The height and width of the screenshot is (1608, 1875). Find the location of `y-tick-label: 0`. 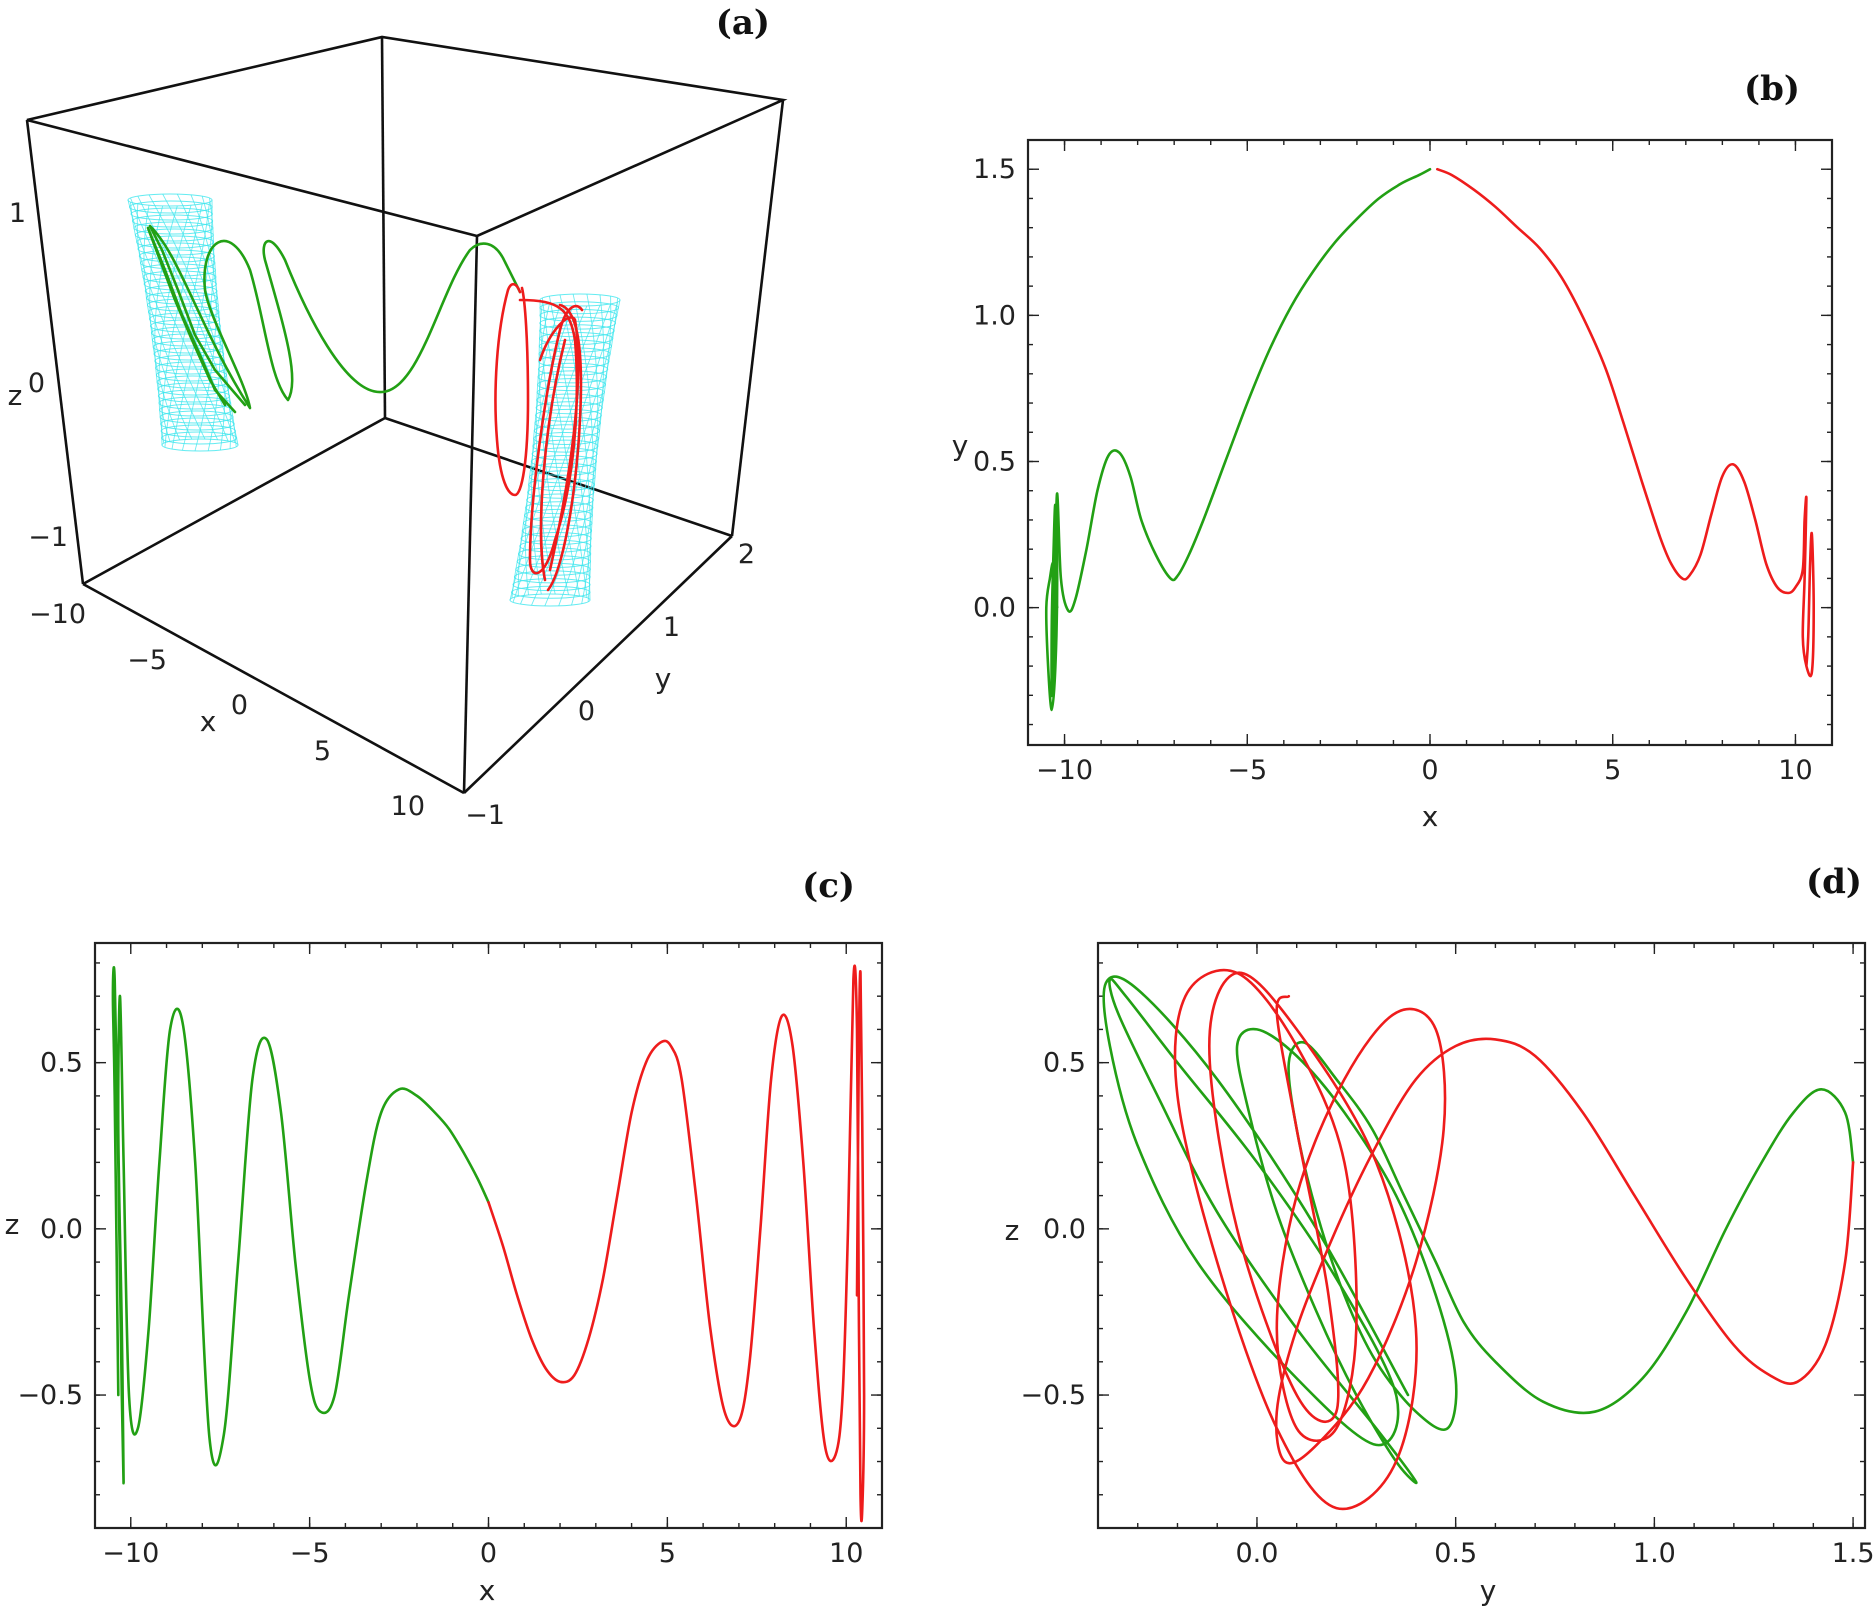

y-tick-label: 0 is located at coordinates (586, 711).